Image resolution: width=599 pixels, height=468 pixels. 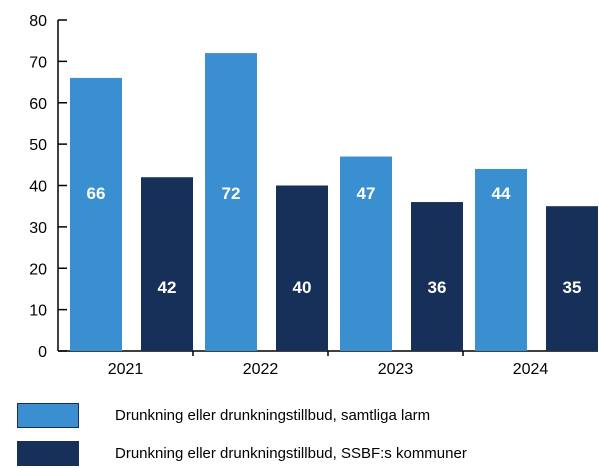 What do you see at coordinates (501, 193) in the screenshot?
I see `bar-label-2024-series-1: 44` at bounding box center [501, 193].